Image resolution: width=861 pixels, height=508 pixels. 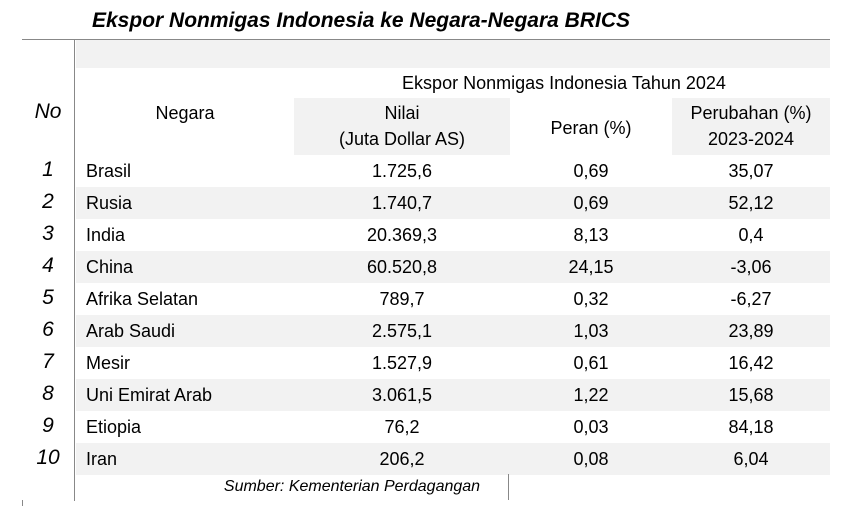 I want to click on row-value: 76,2, so click(x=402, y=427).